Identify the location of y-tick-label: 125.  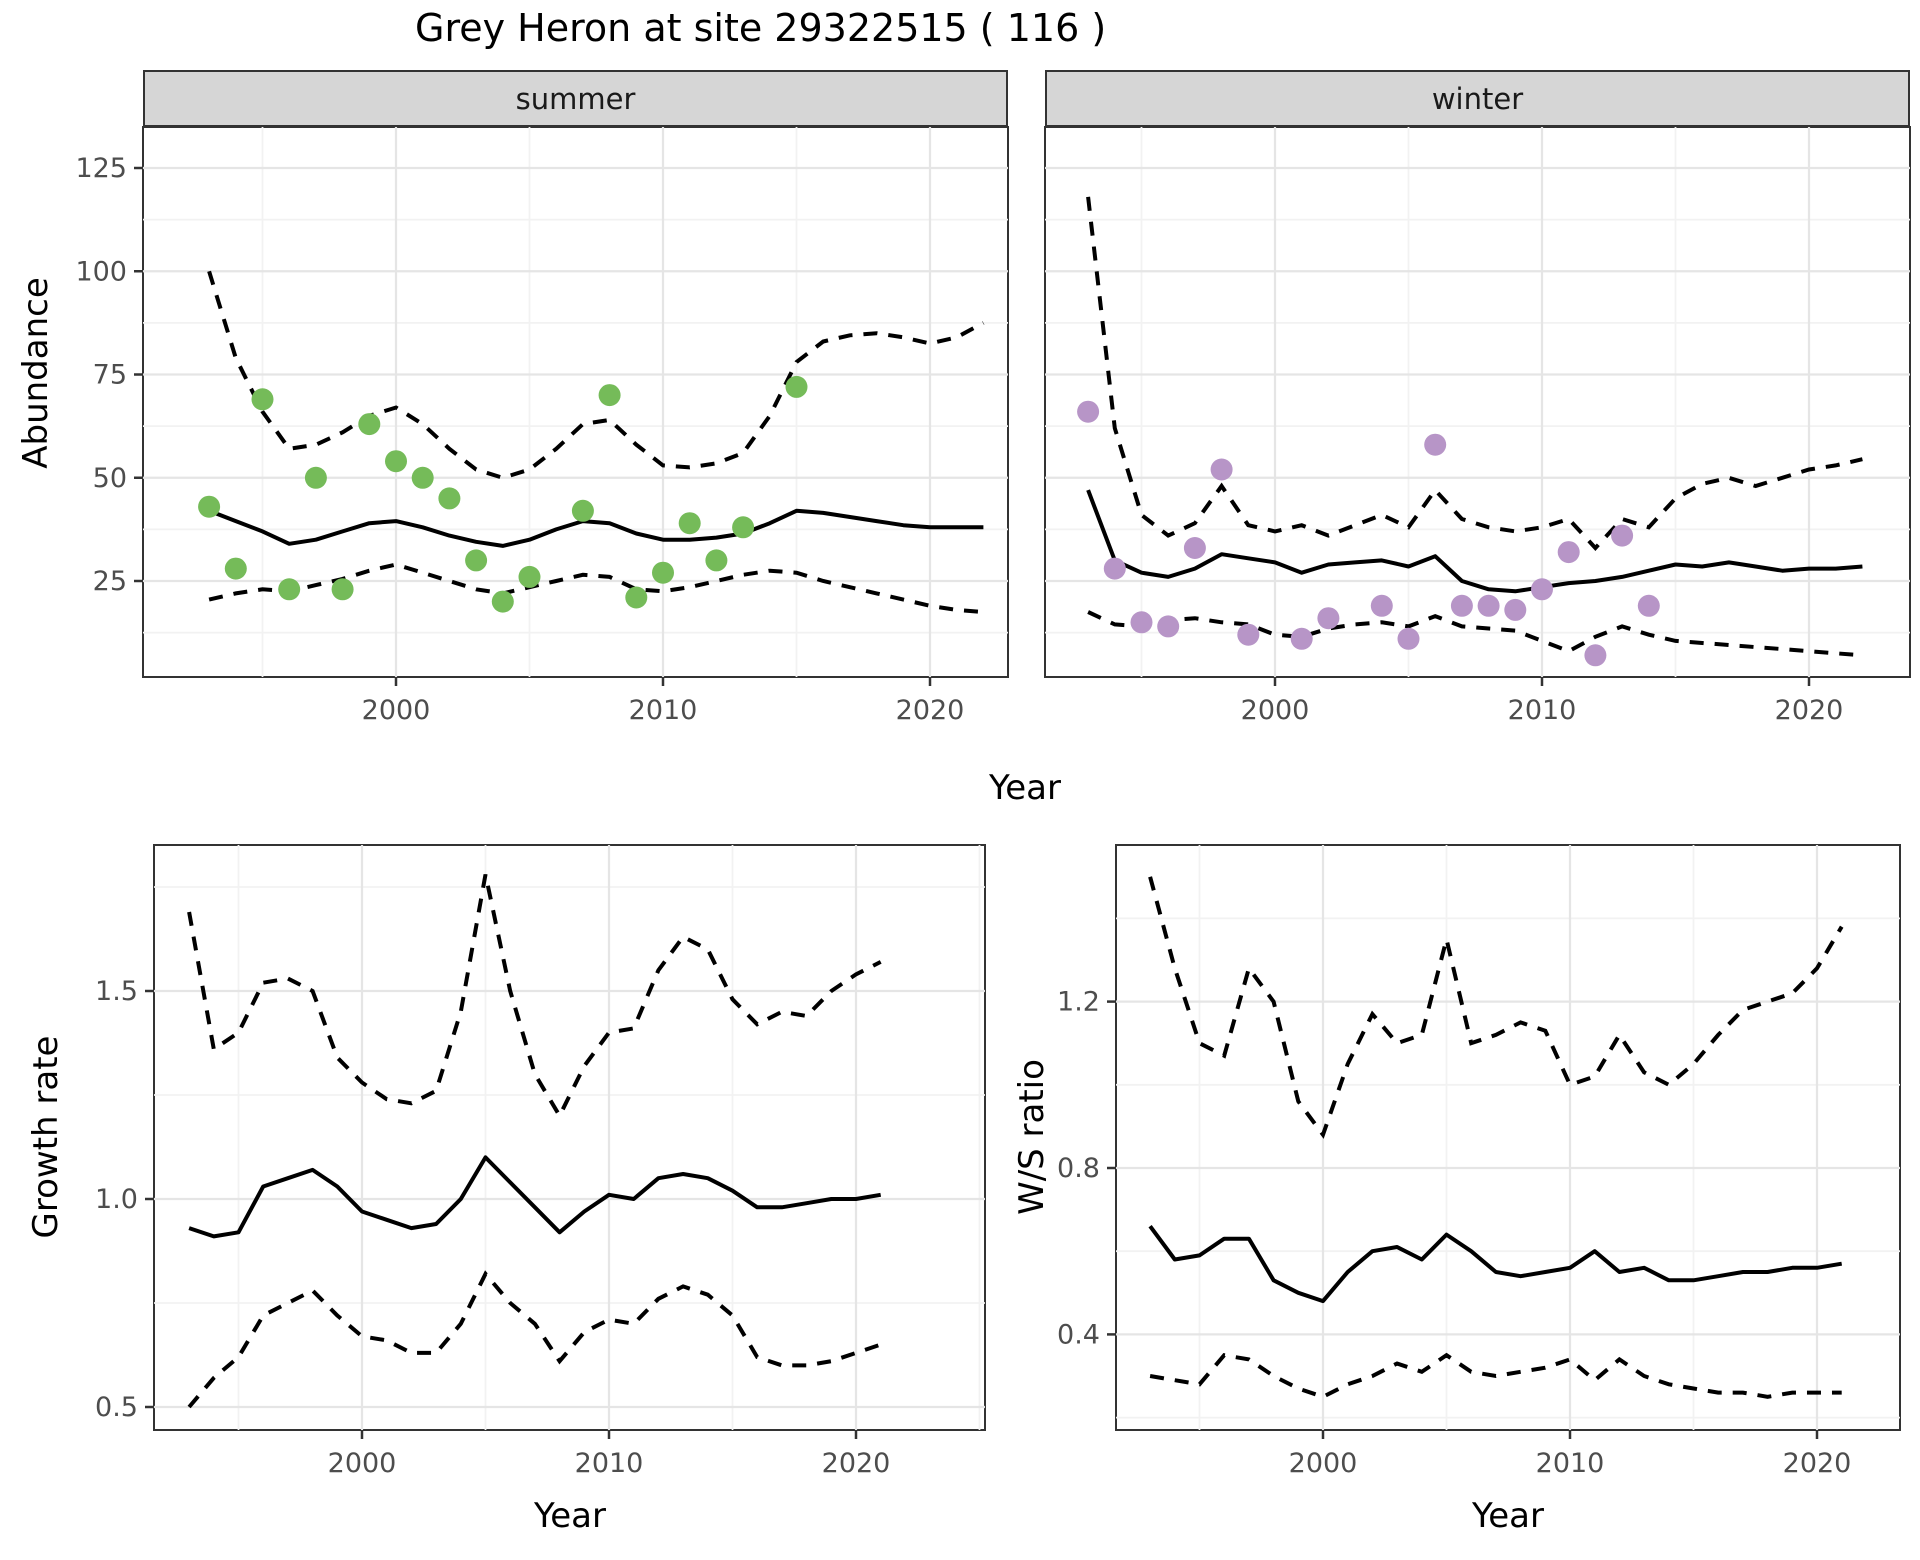
(101, 168).